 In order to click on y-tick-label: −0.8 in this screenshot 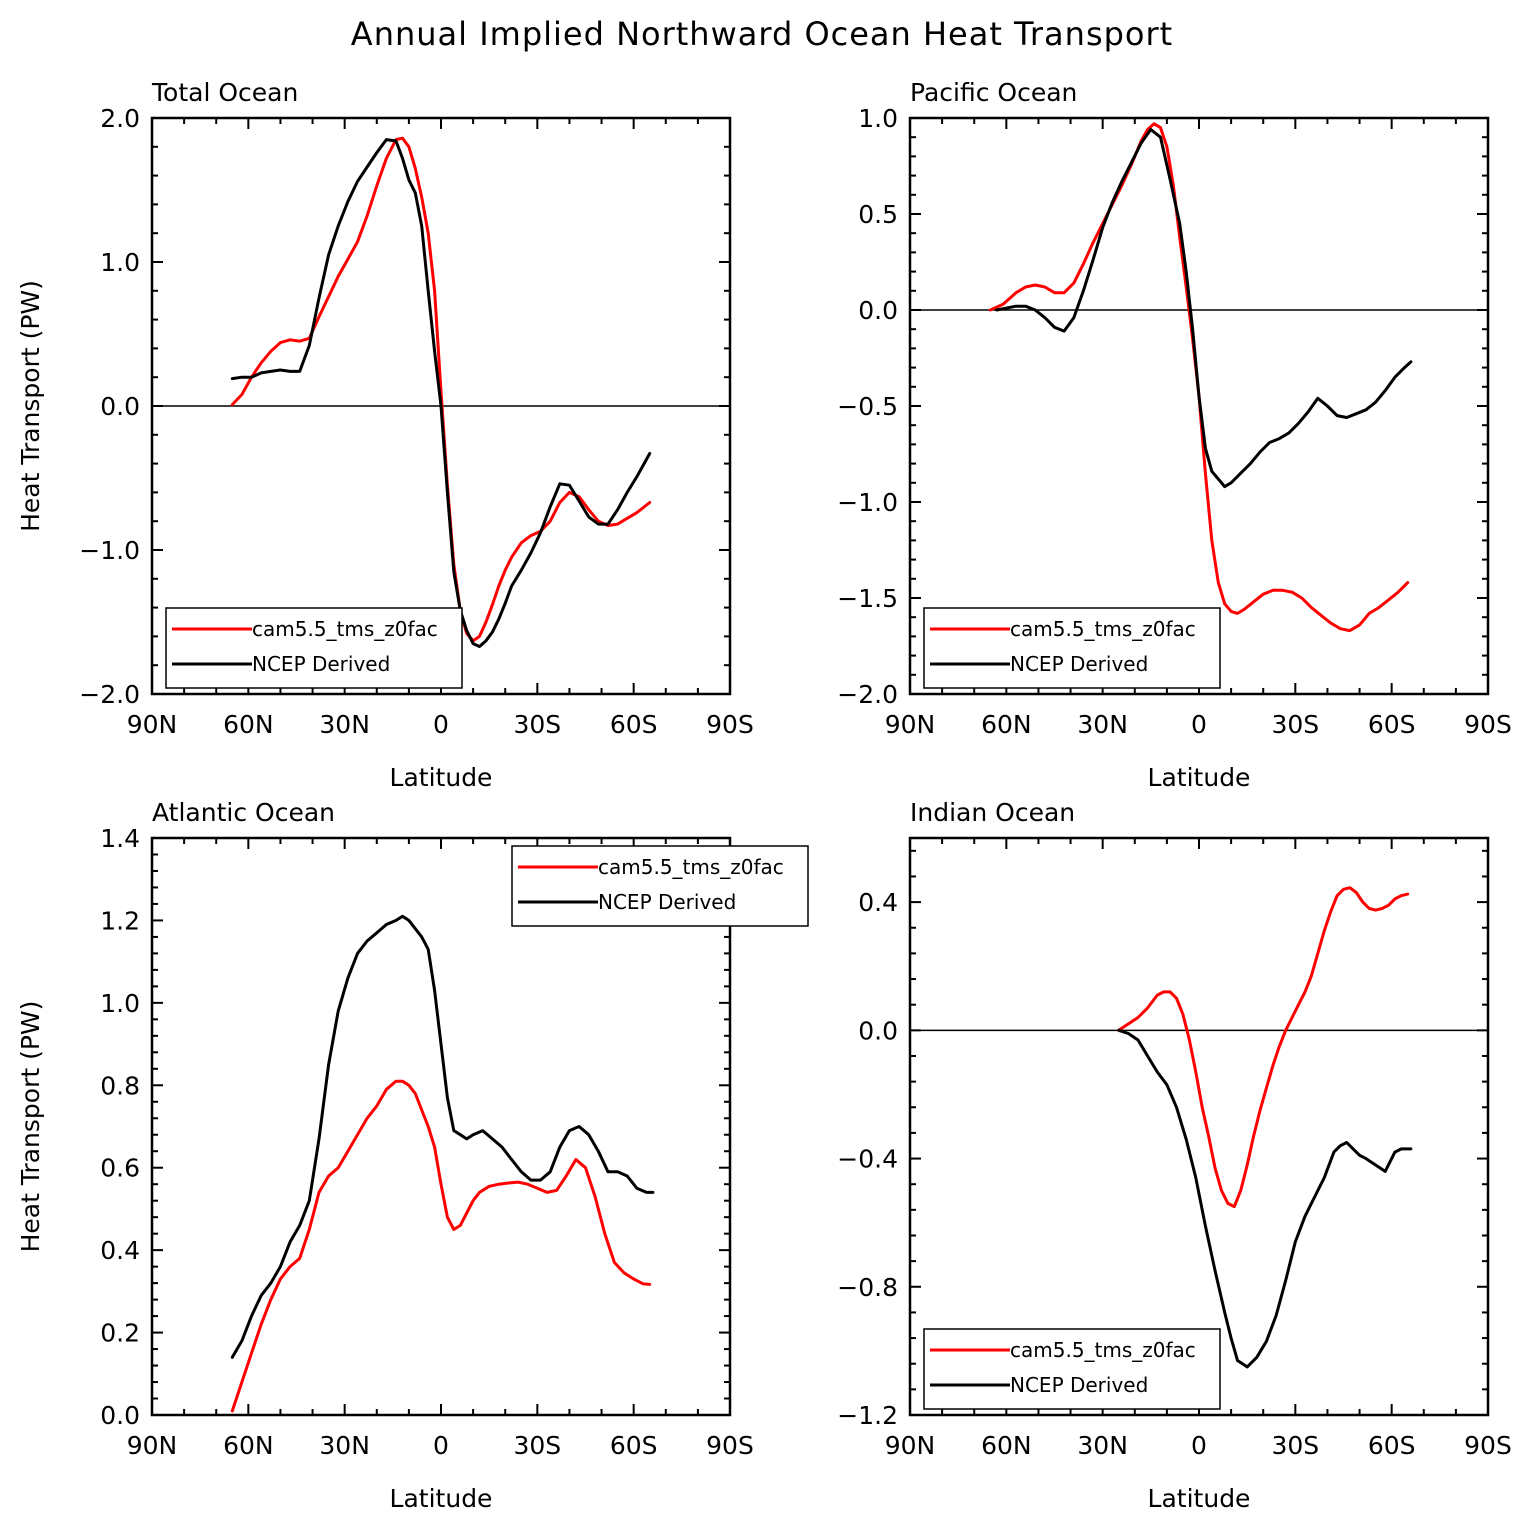, I will do `click(867, 1287)`.